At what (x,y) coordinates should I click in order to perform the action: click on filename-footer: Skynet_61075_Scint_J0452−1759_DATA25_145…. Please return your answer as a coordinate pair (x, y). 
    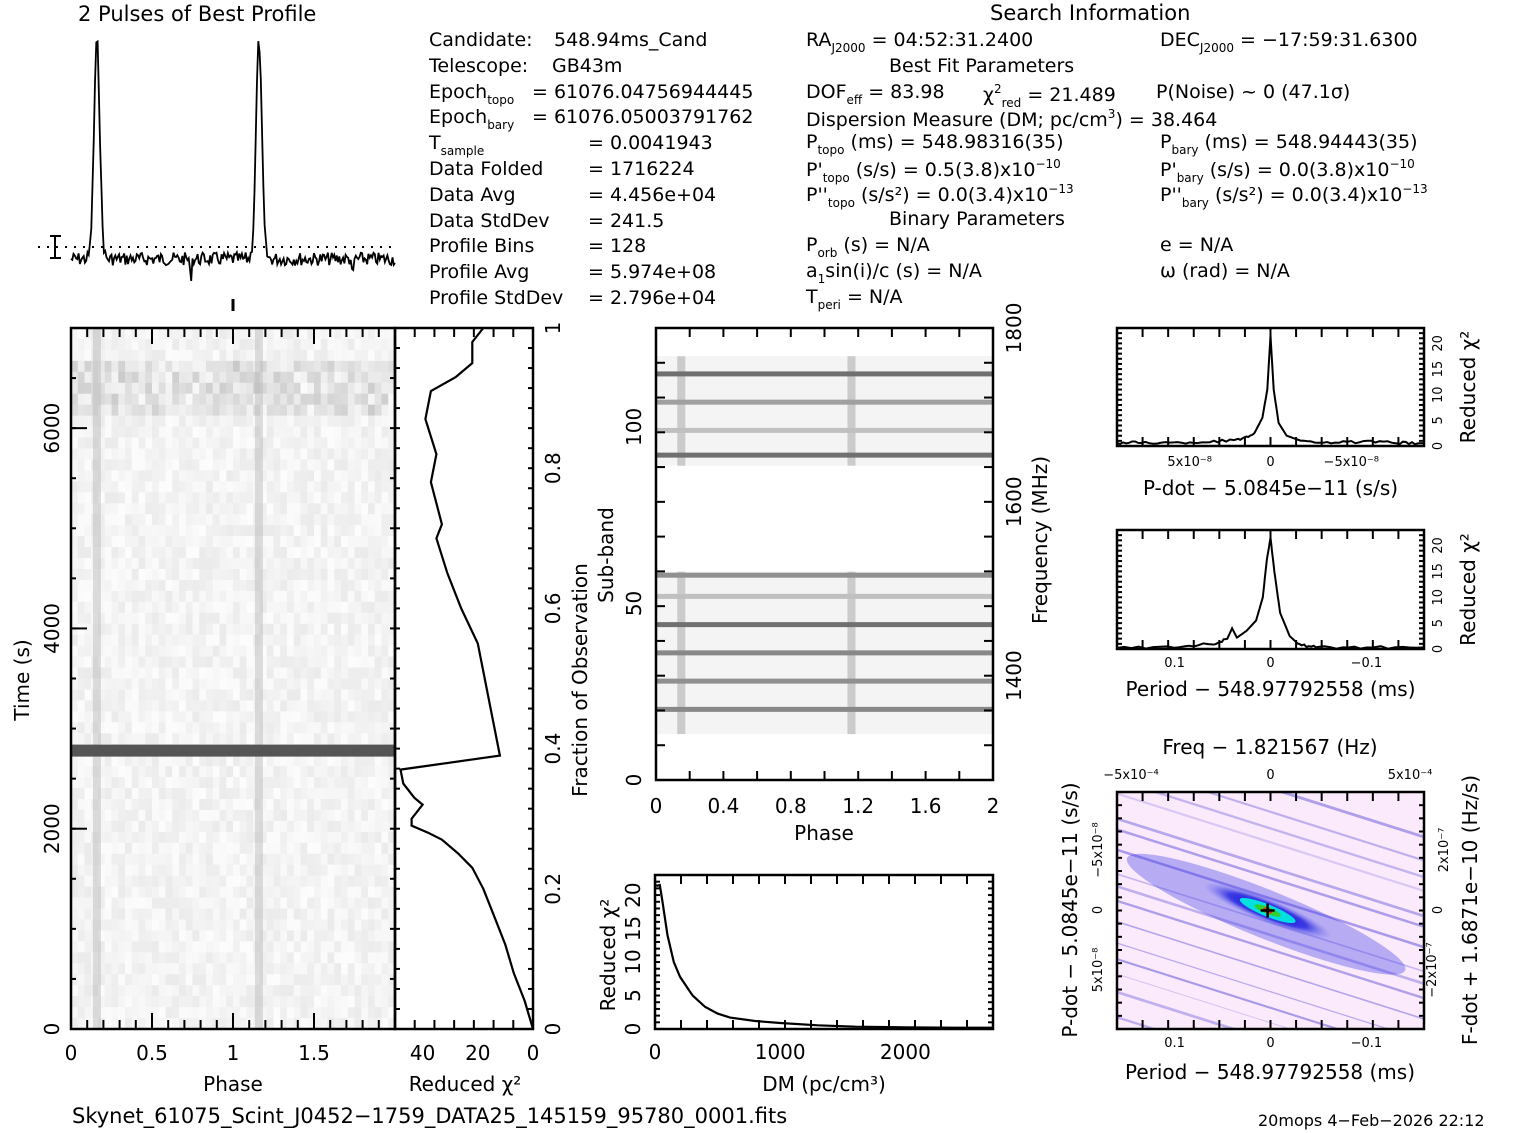
    Looking at the image, I should click on (430, 1116).